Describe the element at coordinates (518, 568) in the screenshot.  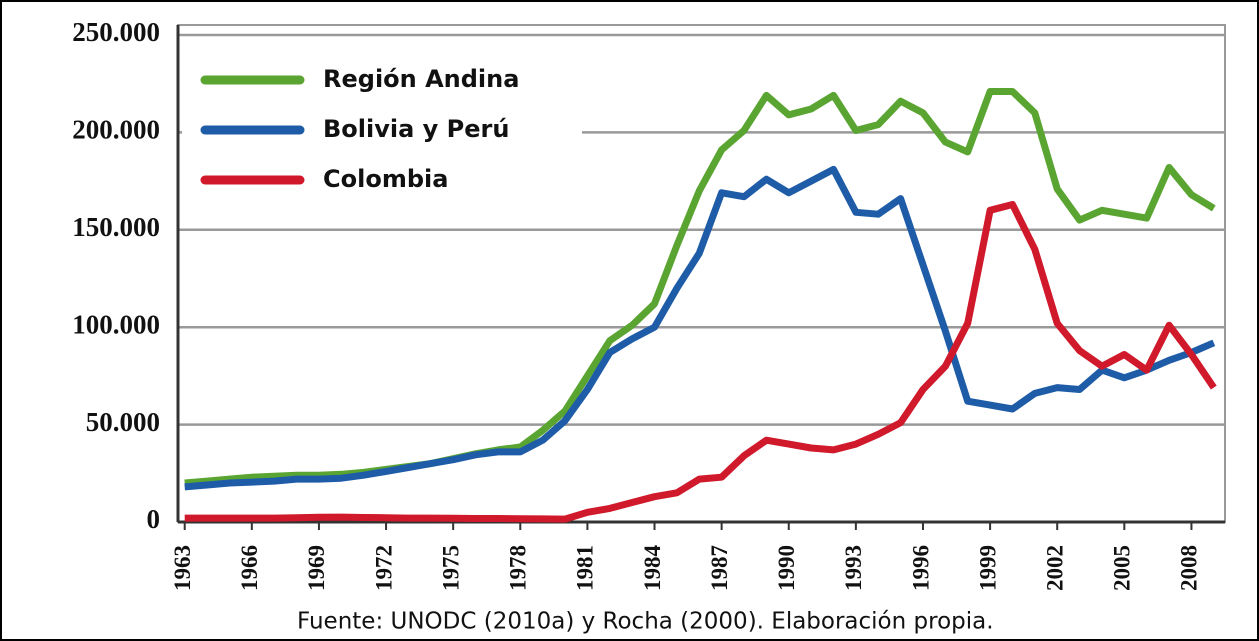
I see `x-tick-label: 1978` at that location.